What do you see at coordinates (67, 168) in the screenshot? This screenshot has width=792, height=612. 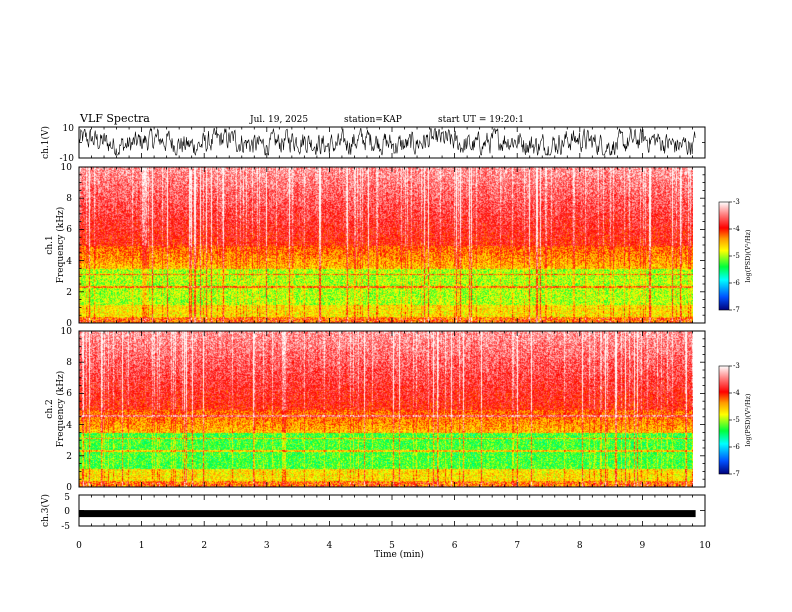 I see `ch1-freq-tick: 10` at bounding box center [67, 168].